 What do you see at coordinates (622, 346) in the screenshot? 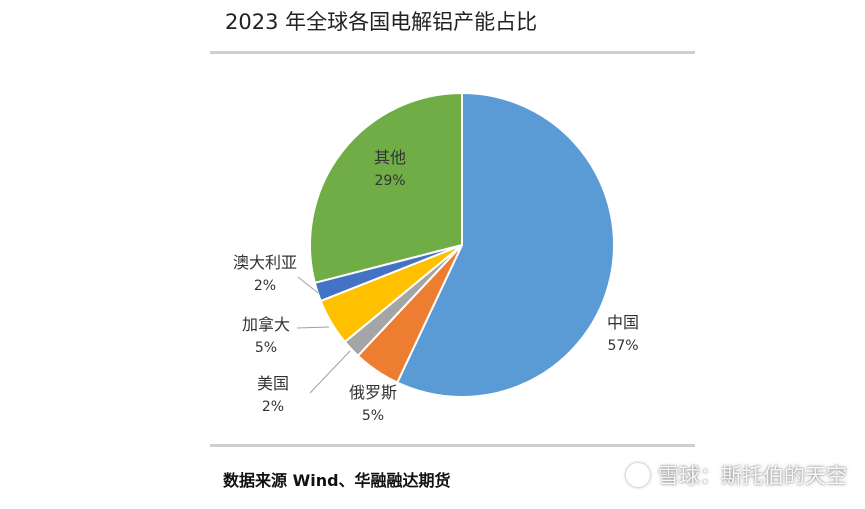
I see `slice-value-label-0: 57%` at bounding box center [622, 346].